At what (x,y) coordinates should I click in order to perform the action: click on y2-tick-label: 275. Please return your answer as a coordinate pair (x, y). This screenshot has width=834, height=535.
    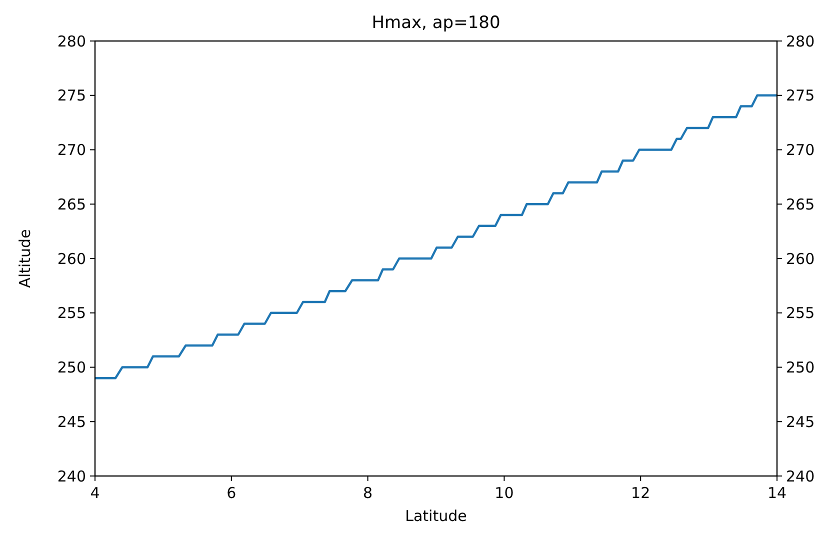
    Looking at the image, I should click on (800, 95).